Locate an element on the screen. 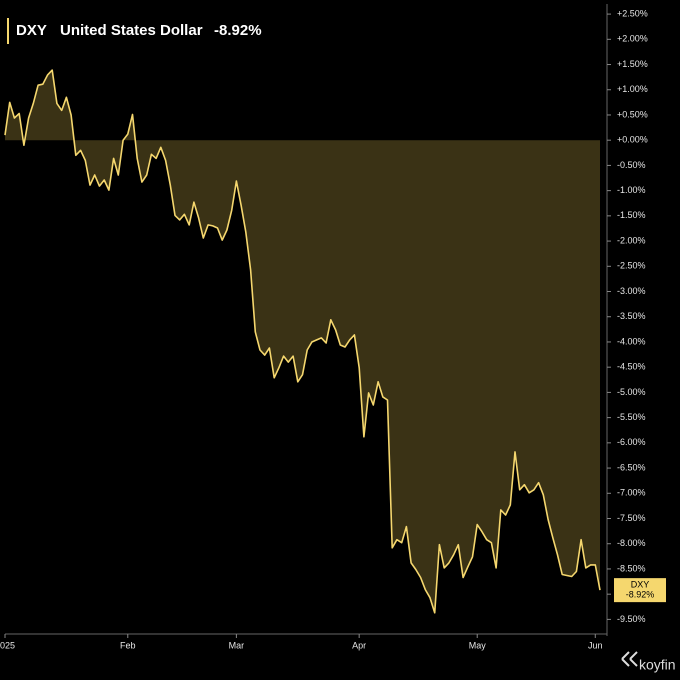 This screenshot has width=680, height=680. end-tag-name: DXY is located at coordinates (640, 585).